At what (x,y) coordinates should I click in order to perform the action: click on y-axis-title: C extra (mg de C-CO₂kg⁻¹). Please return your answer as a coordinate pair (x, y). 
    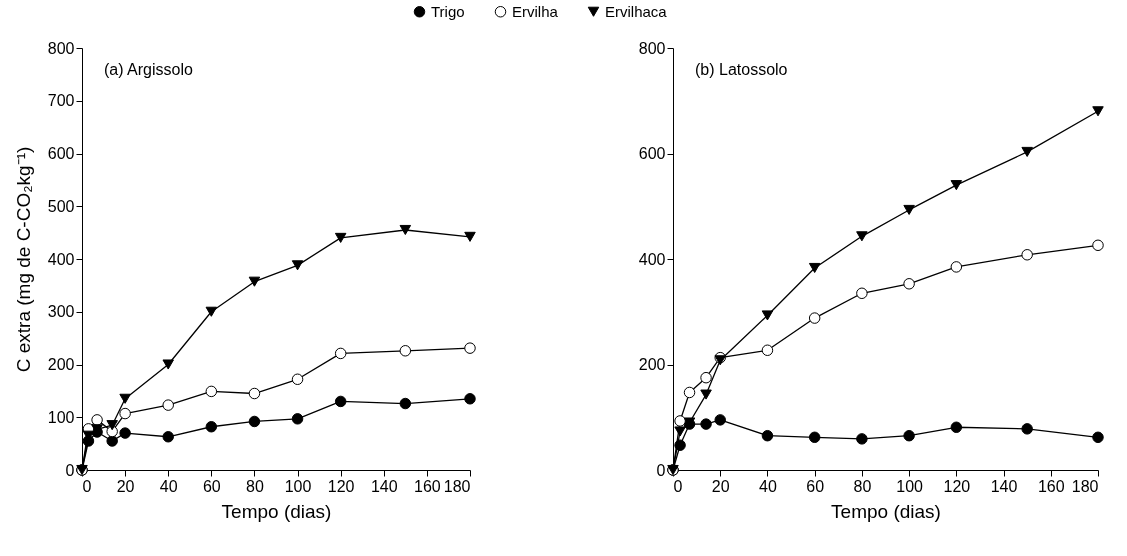
    Looking at the image, I should click on (23, 259).